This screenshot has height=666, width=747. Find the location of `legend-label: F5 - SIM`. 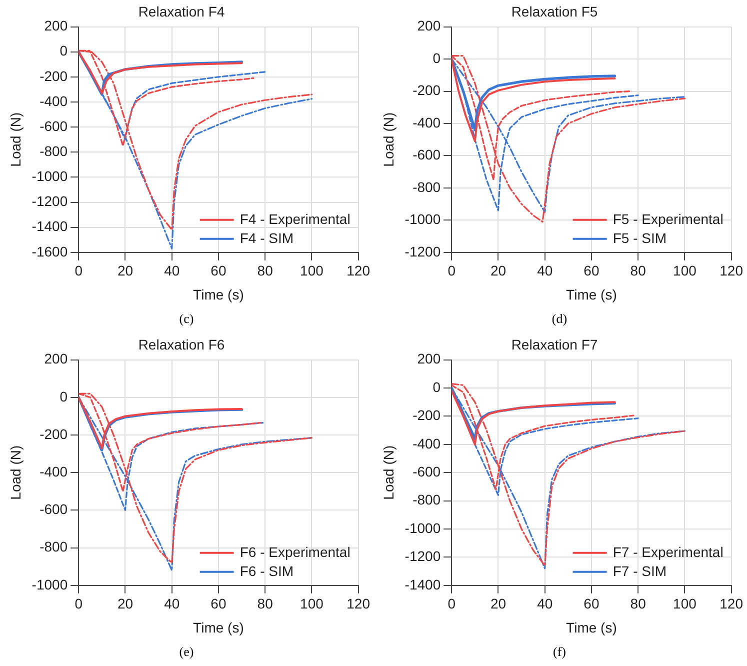

legend-label: F5 - SIM is located at coordinates (639, 238).